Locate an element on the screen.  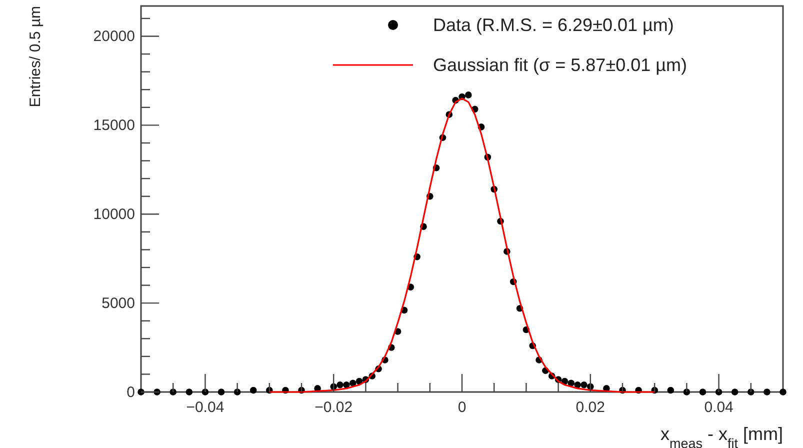
x-axis-title: x$_{meas}$ - x$_{fit}$ [mm] is located at coordinates (721, 436).